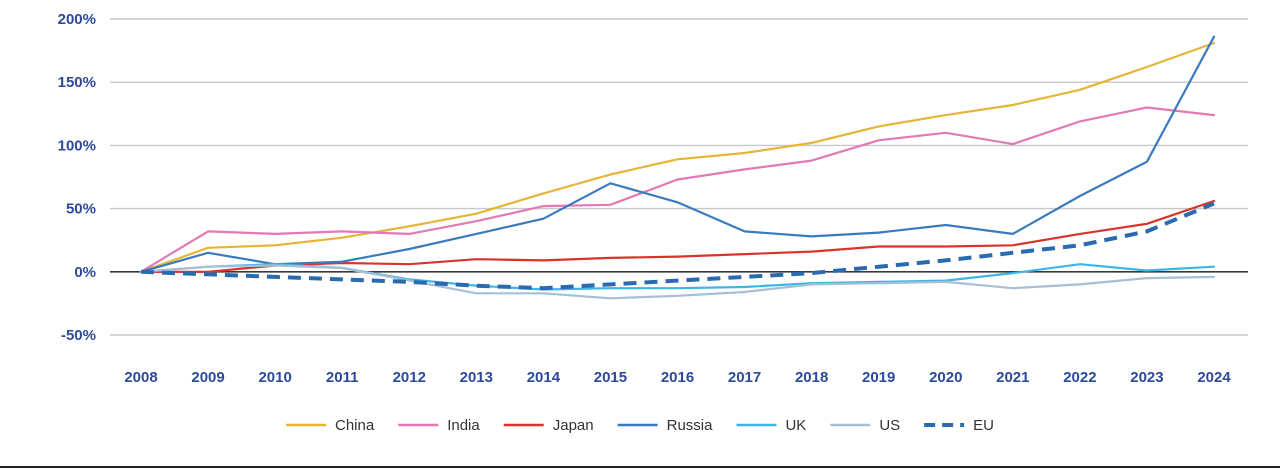 The height and width of the screenshot is (470, 1280). I want to click on x-tick-label: 2021, so click(1012, 377).